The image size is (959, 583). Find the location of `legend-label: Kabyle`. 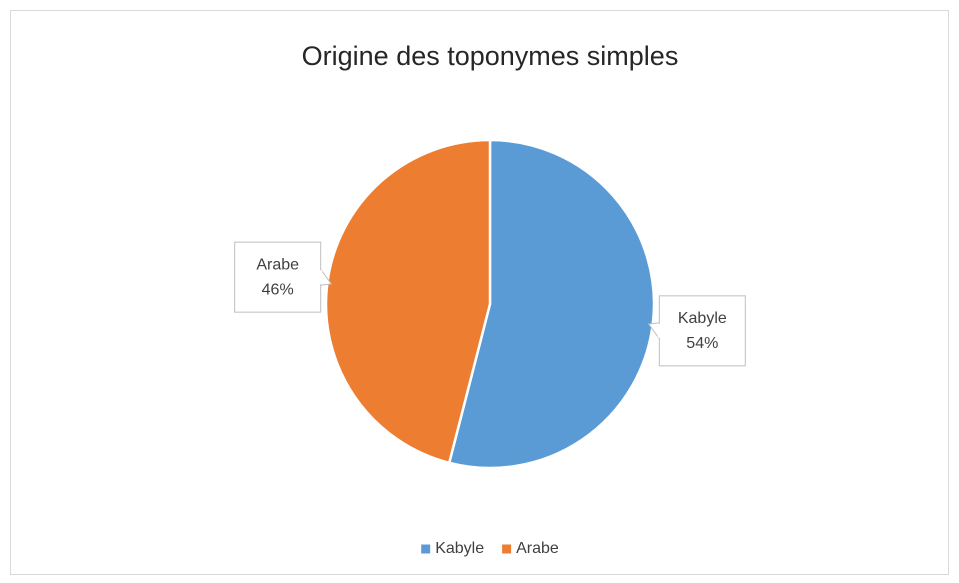

legend-label: Kabyle is located at coordinates (459, 548).